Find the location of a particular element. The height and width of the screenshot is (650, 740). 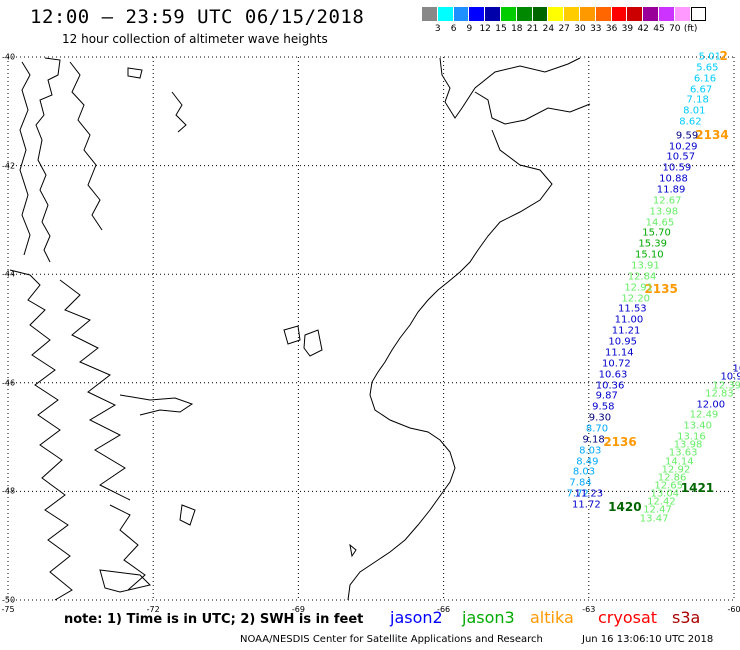

wave-height-value: 13.47 is located at coordinates (654, 519).